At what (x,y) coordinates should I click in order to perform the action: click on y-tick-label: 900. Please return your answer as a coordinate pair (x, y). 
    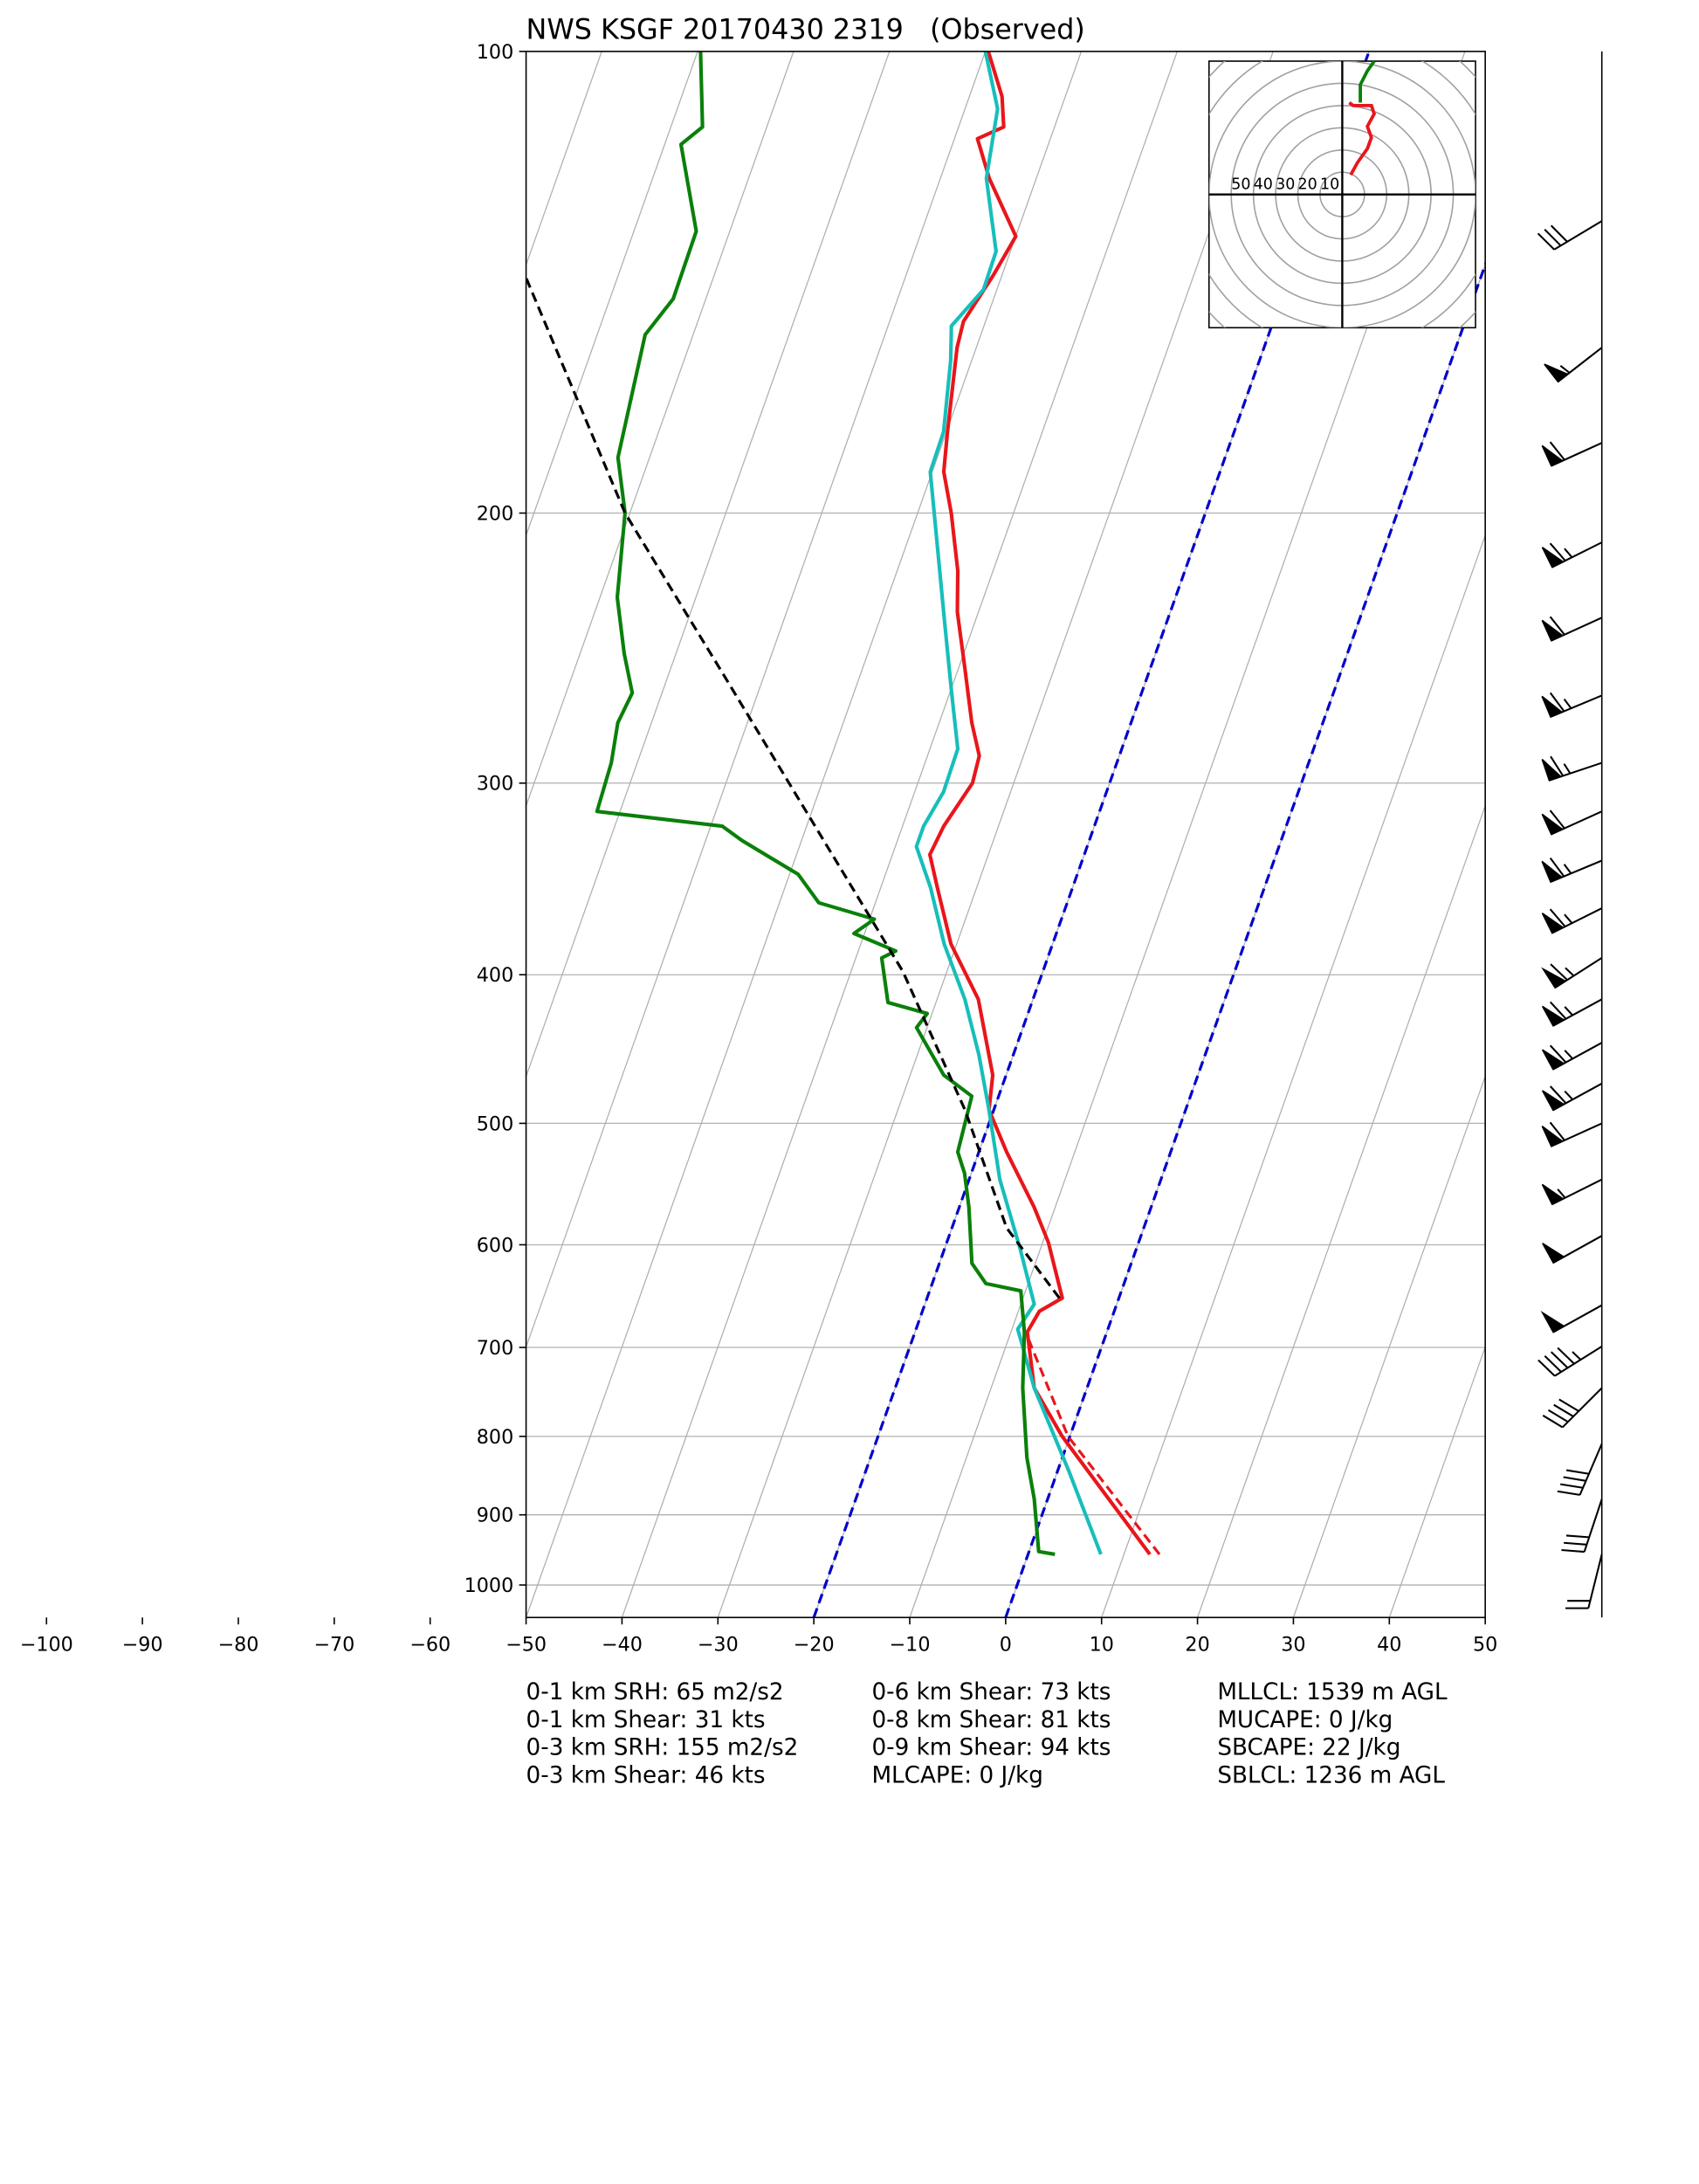
    Looking at the image, I should click on (495, 1516).